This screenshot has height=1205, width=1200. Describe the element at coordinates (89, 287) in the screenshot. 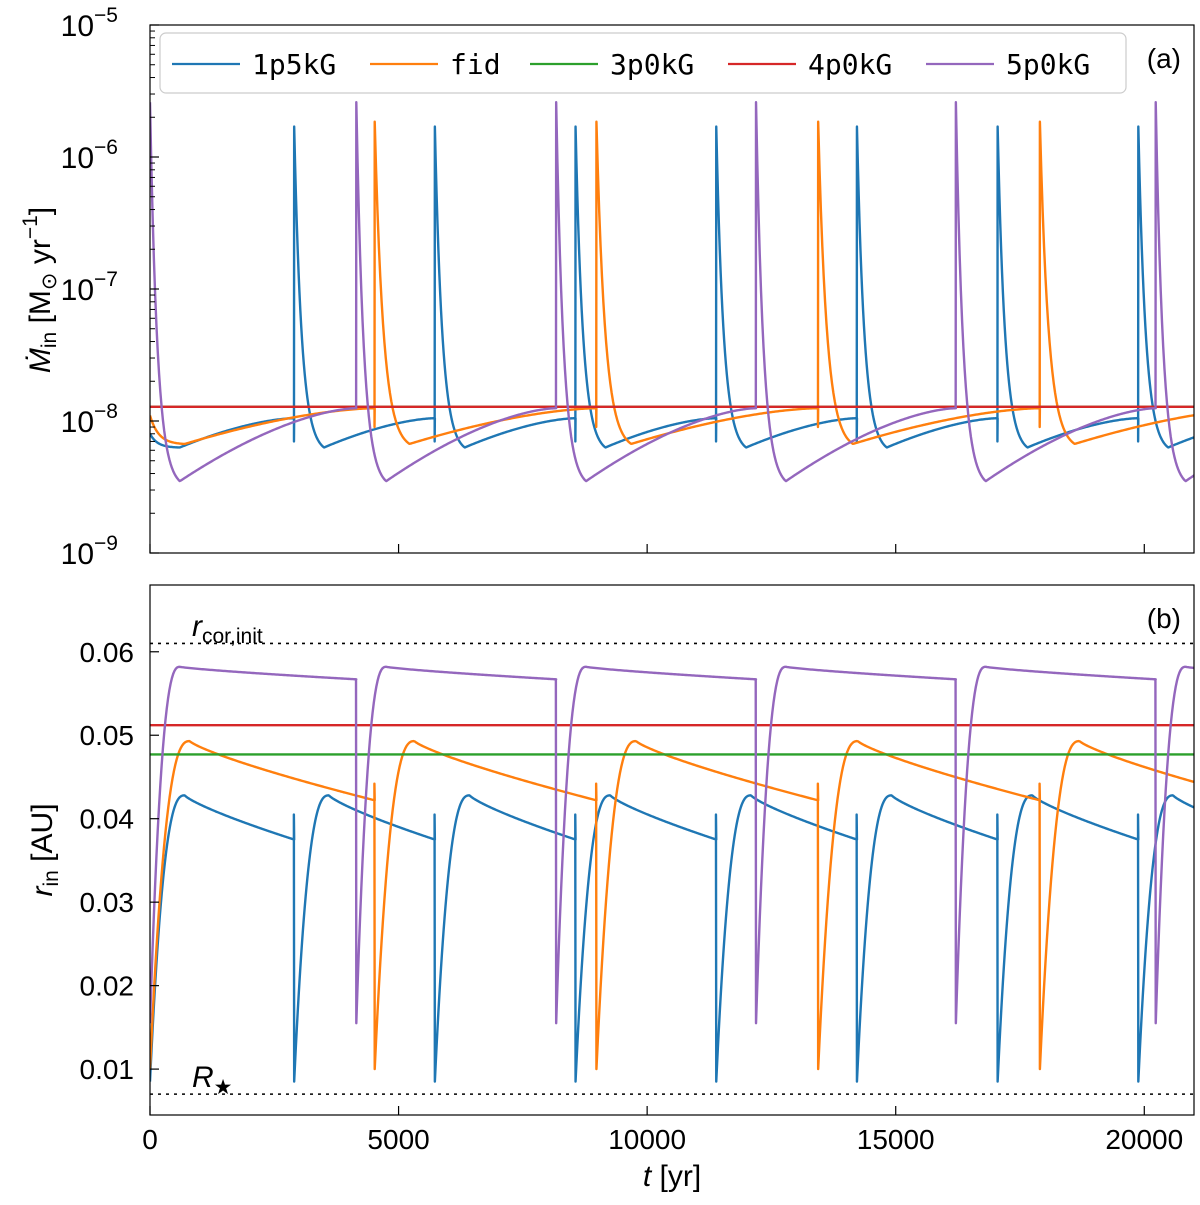

I see `panel-a-y-tick-label: 10⁻⁷` at that location.